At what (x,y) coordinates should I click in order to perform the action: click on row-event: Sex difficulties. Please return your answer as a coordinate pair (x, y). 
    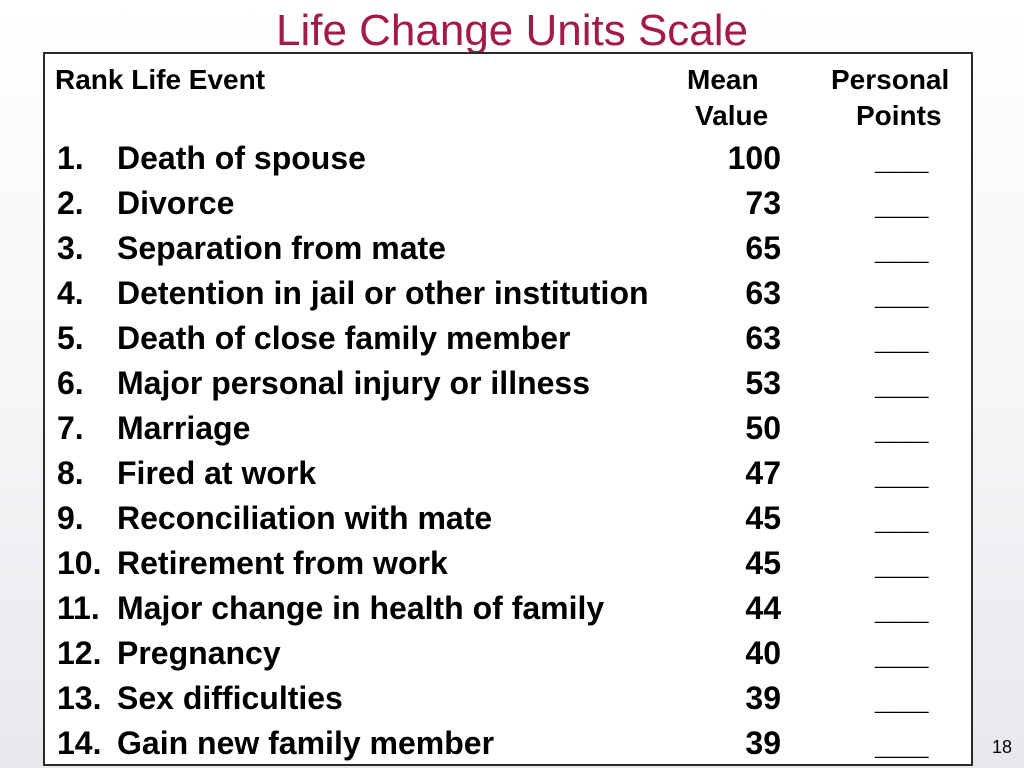
    Looking at the image, I should click on (230, 698).